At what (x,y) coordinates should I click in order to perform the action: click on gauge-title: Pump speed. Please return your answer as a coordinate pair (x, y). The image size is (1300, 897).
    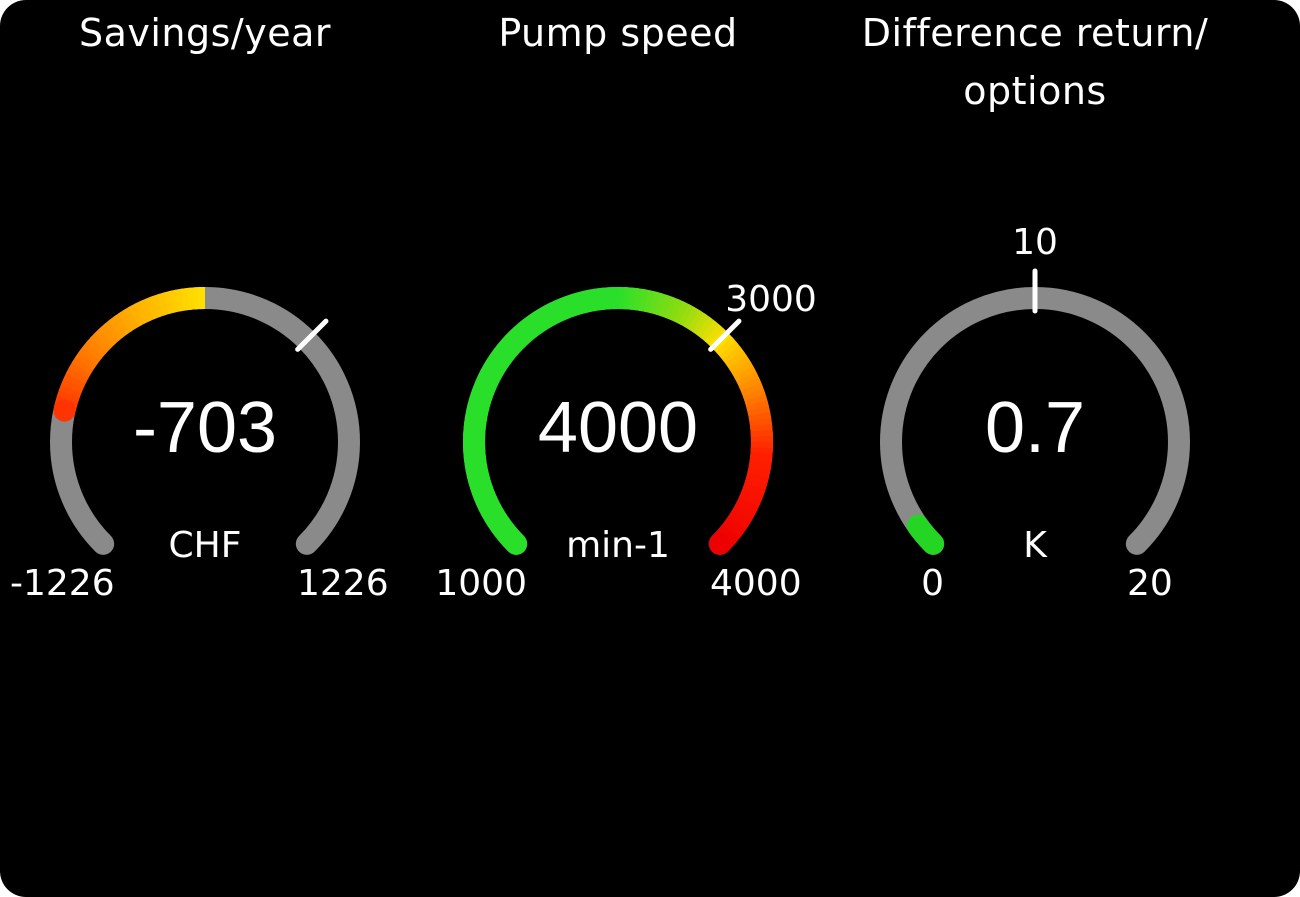
    Looking at the image, I should click on (618, 33).